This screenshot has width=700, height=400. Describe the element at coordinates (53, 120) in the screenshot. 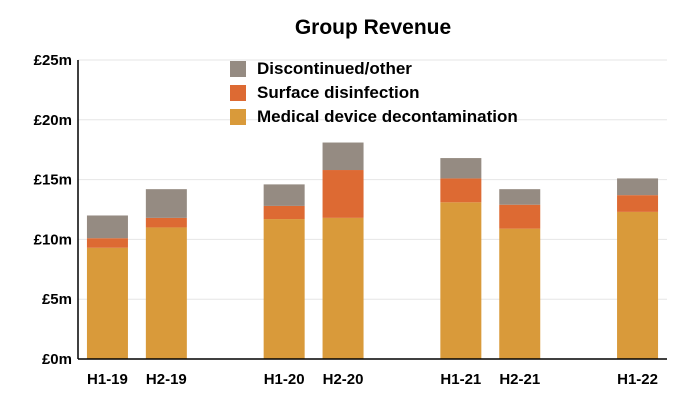

I see `y-tick-label: £20m` at that location.